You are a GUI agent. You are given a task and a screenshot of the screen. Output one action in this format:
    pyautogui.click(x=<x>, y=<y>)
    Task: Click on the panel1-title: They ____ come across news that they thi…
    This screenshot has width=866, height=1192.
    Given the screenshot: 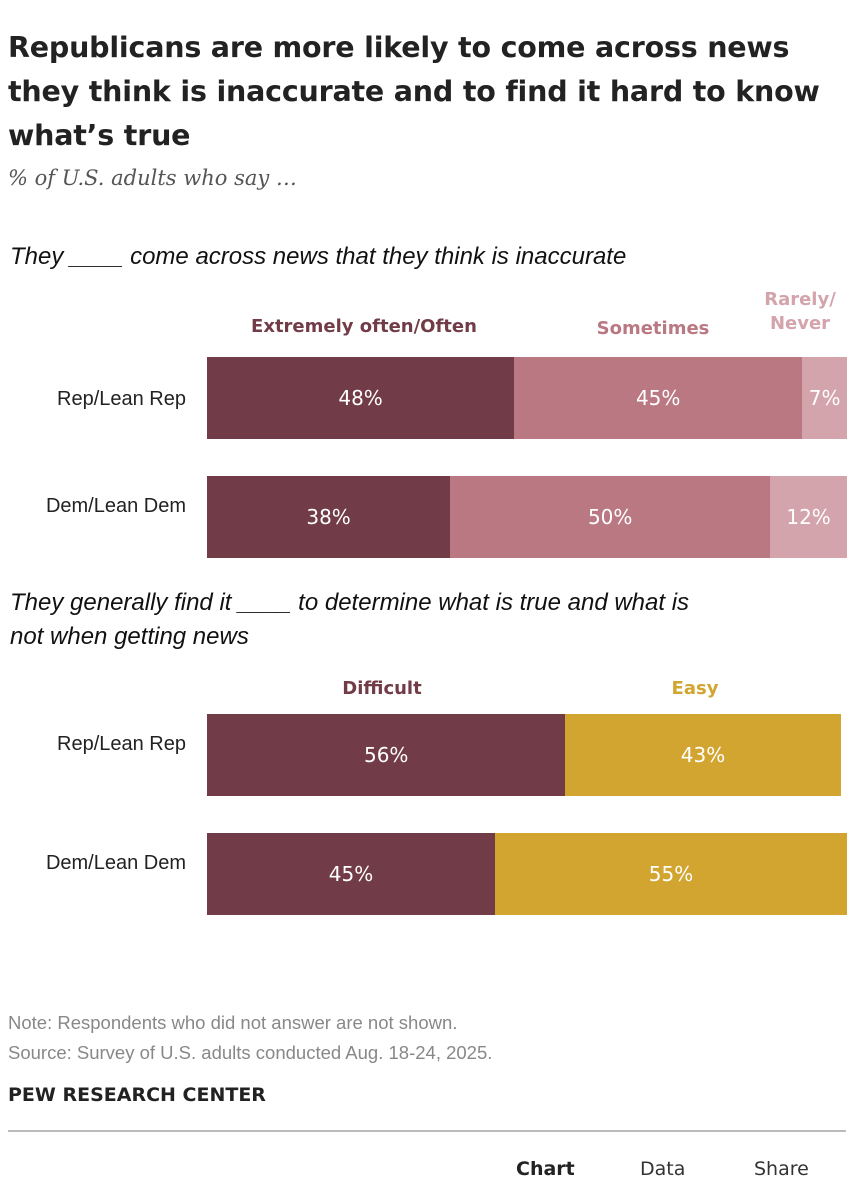 What is the action you would take?
    pyautogui.click(x=318, y=256)
    